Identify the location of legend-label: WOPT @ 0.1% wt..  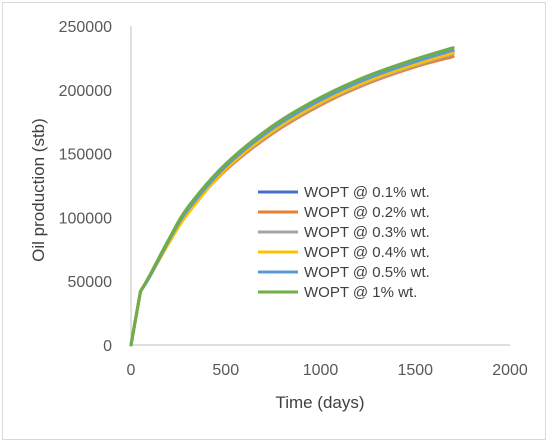
(367, 192).